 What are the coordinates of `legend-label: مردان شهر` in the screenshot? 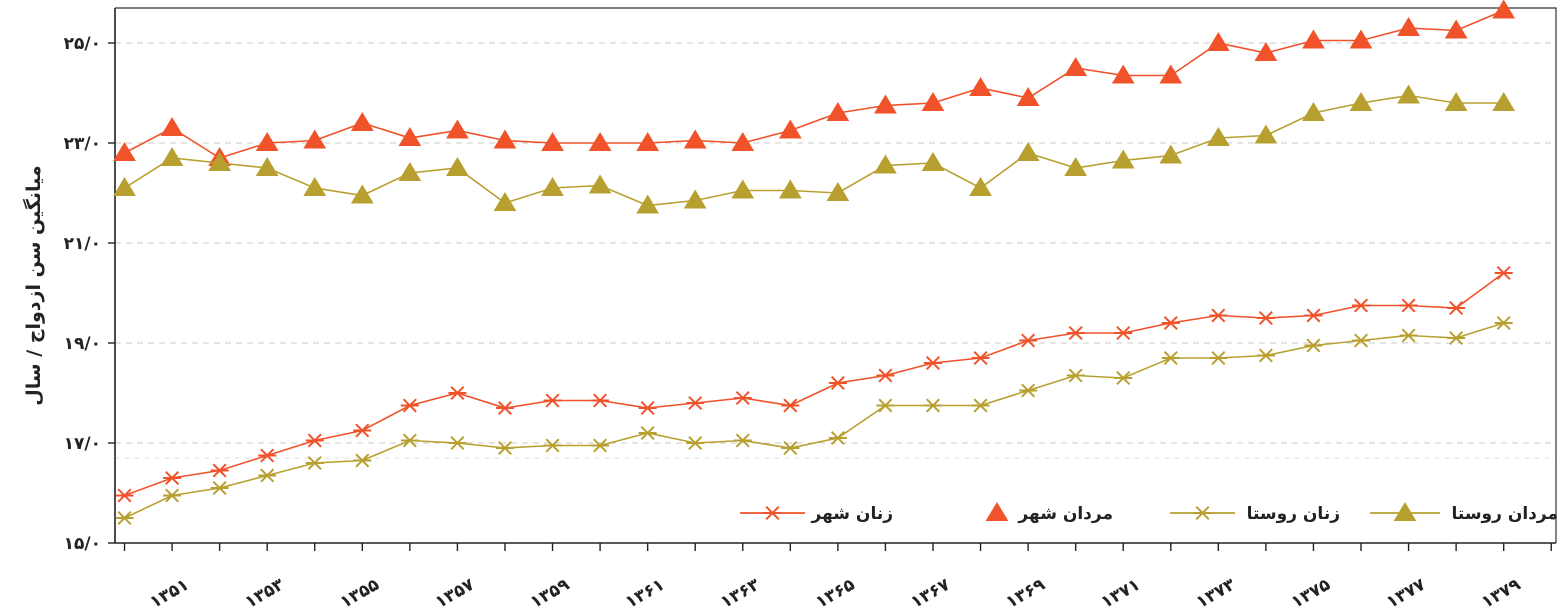 It's located at (1065, 514).